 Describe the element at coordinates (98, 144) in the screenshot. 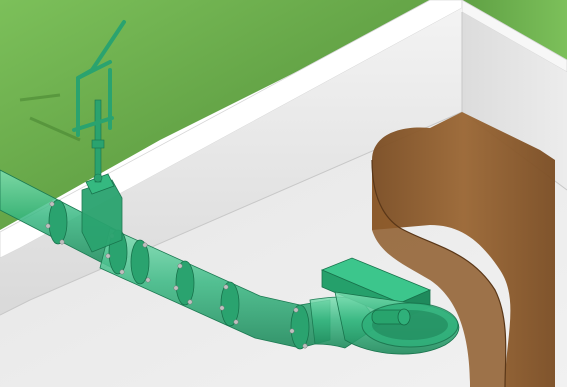

I see `stem-collar` at that location.